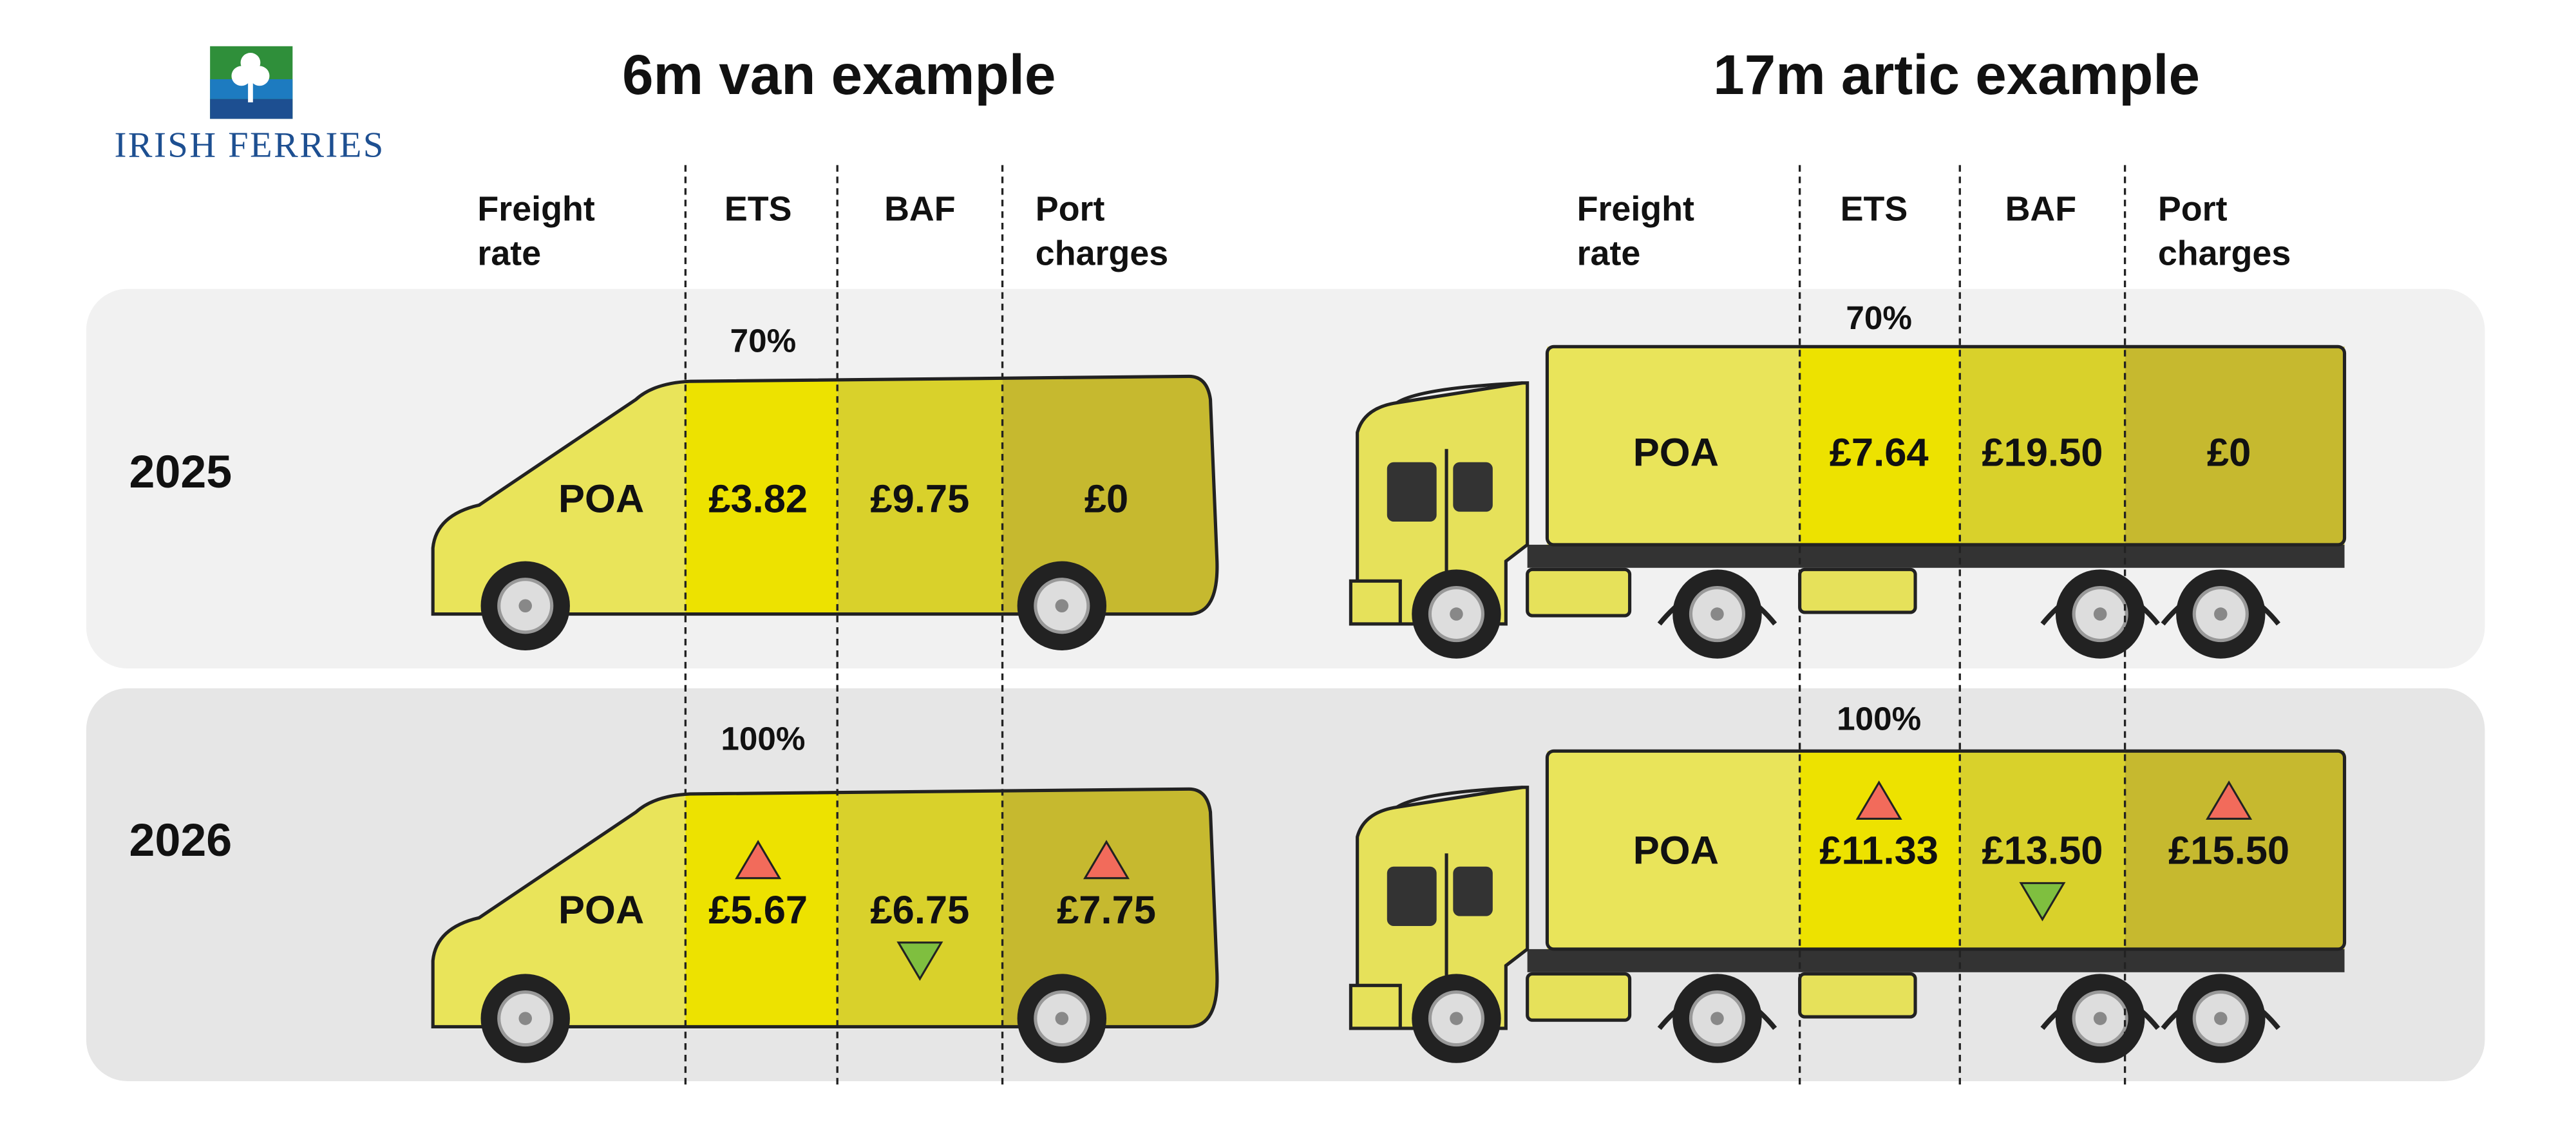 The image size is (2576, 1134). Describe the element at coordinates (1956, 75) in the screenshot. I see `panel-title: 17m artic example` at that location.